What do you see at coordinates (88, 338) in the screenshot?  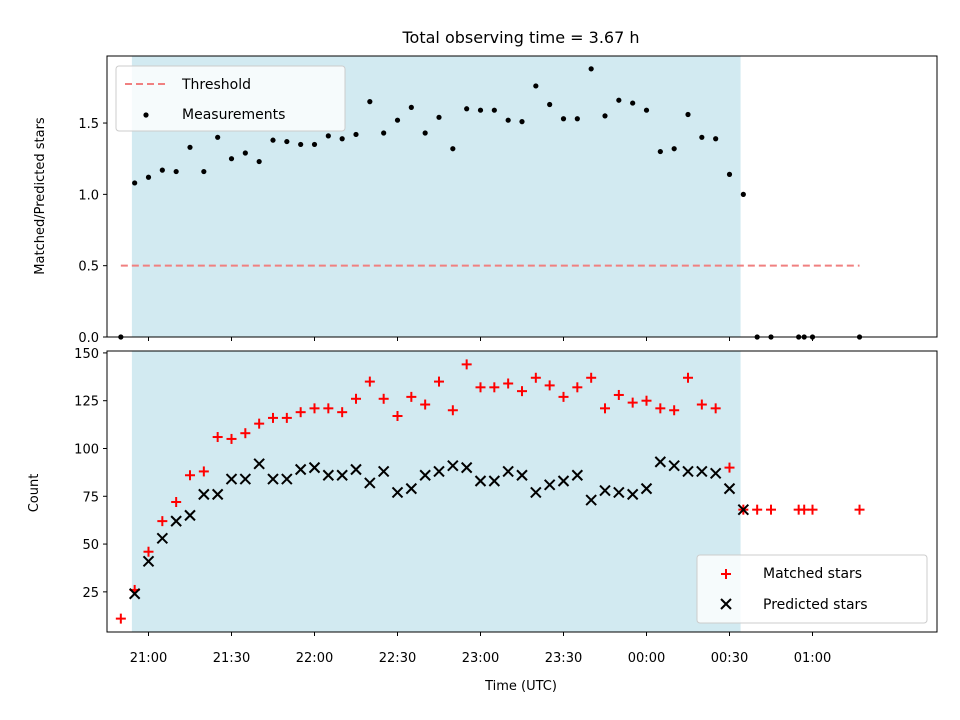 I see `y-tick-label: 0.0` at bounding box center [88, 338].